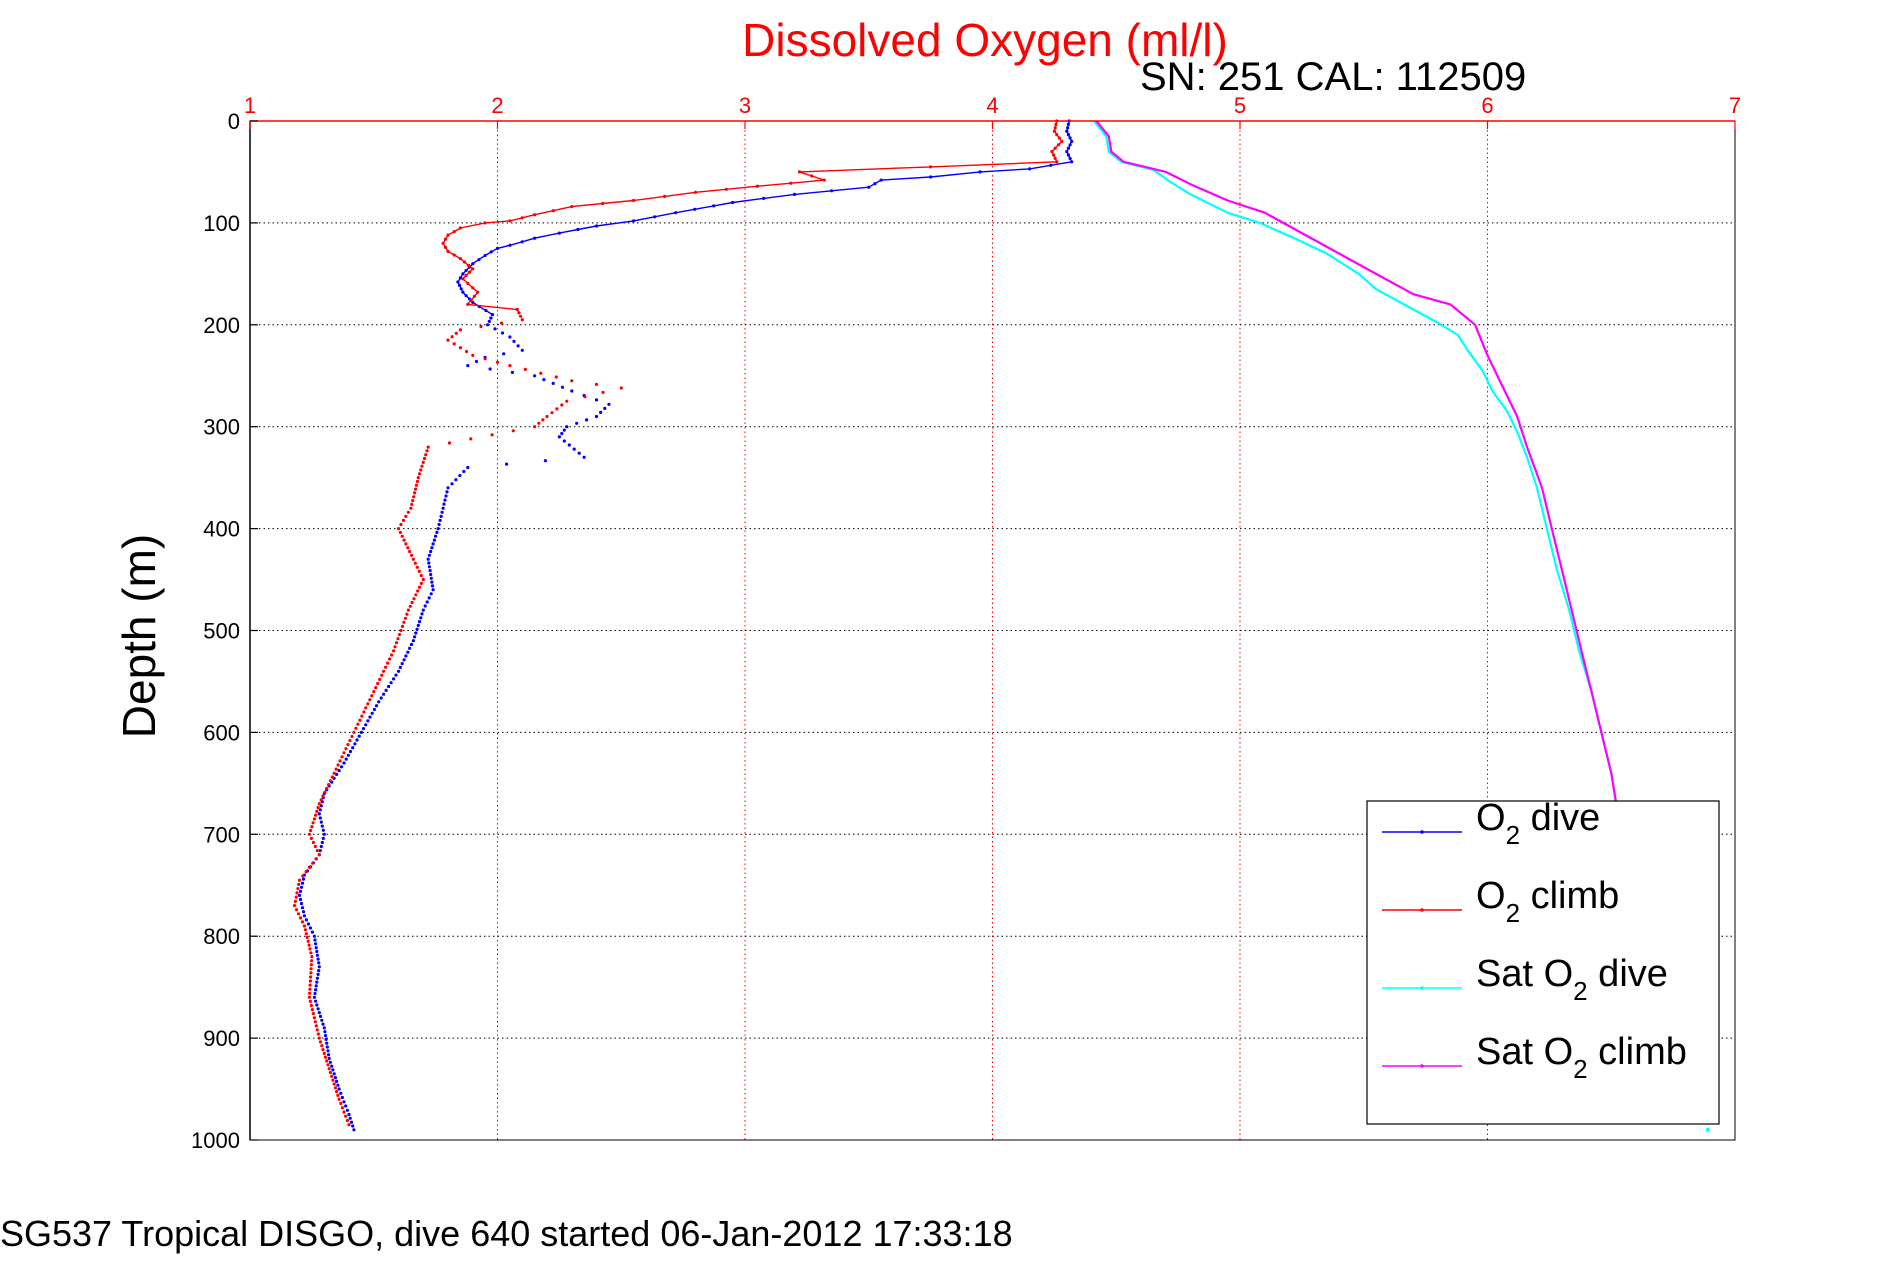 Image resolution: width=1891 pixels, height=1262 pixels. What do you see at coordinates (1240, 105) in the screenshot?
I see `x-tick-label: 5` at bounding box center [1240, 105].